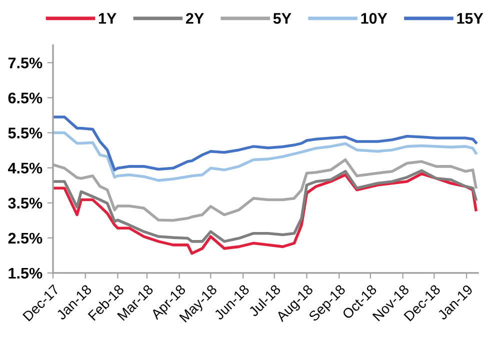 The height and width of the screenshot is (337, 500). What do you see at coordinates (25, 133) in the screenshot?
I see `y-tick-label: 5.5%` at bounding box center [25, 133].